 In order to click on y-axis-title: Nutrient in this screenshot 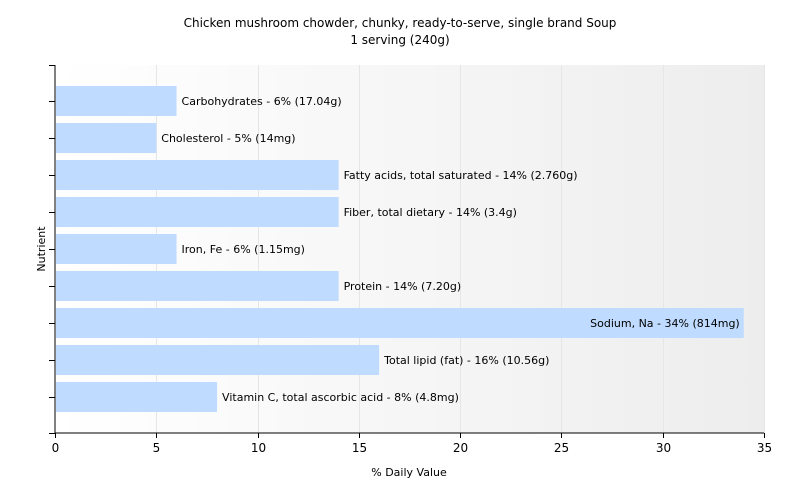, I will do `click(41, 249)`.